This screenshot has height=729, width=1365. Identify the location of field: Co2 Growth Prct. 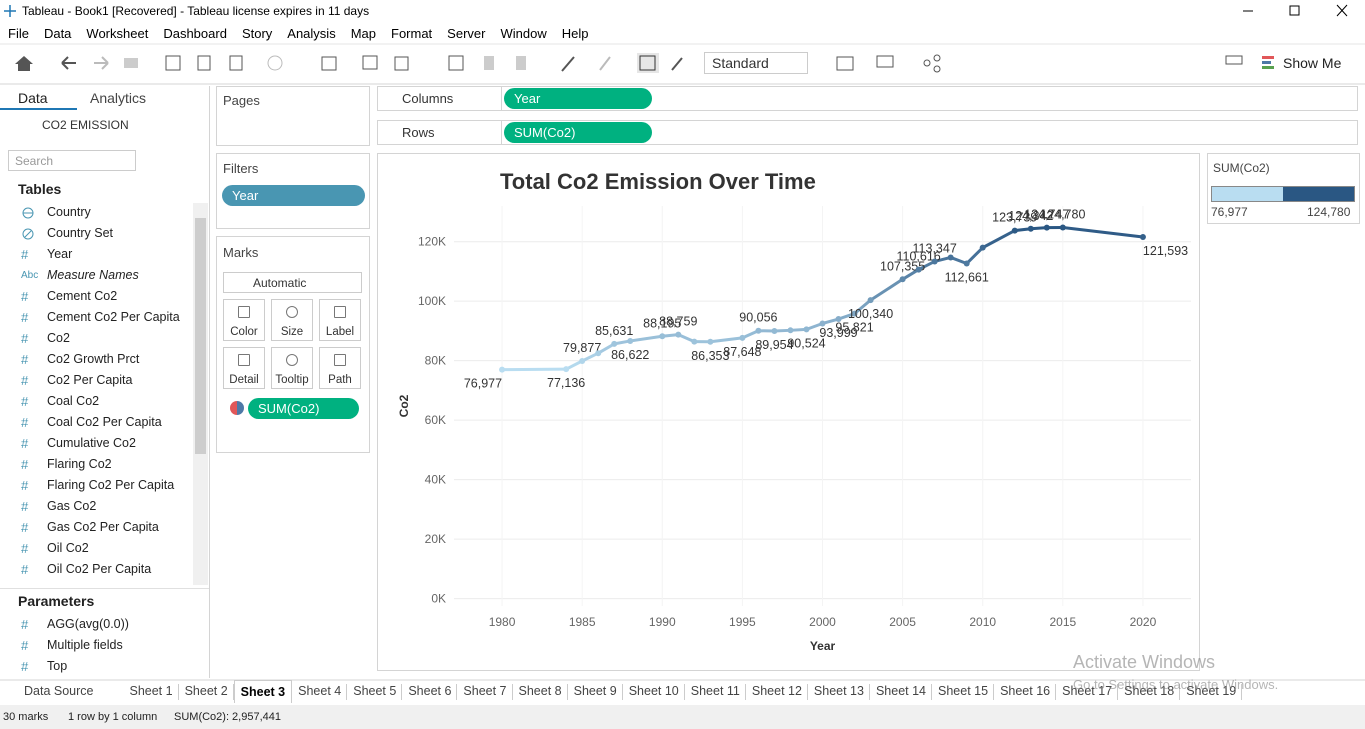
(93, 359).